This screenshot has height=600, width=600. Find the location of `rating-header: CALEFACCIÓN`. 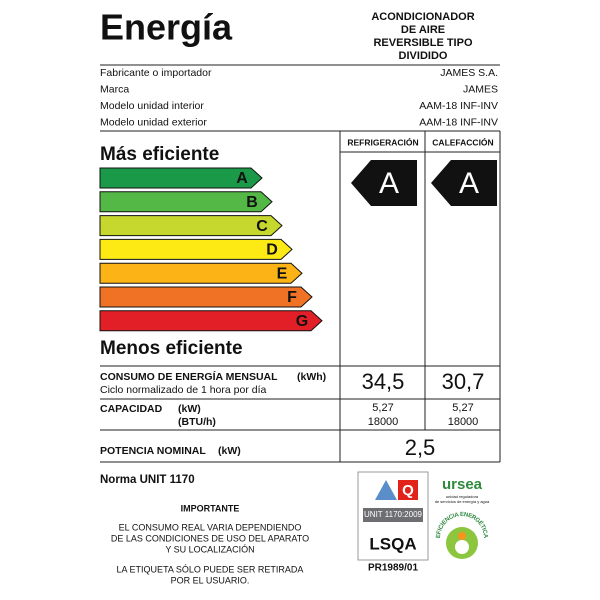

rating-header: CALEFACCIÓN is located at coordinates (462, 141).